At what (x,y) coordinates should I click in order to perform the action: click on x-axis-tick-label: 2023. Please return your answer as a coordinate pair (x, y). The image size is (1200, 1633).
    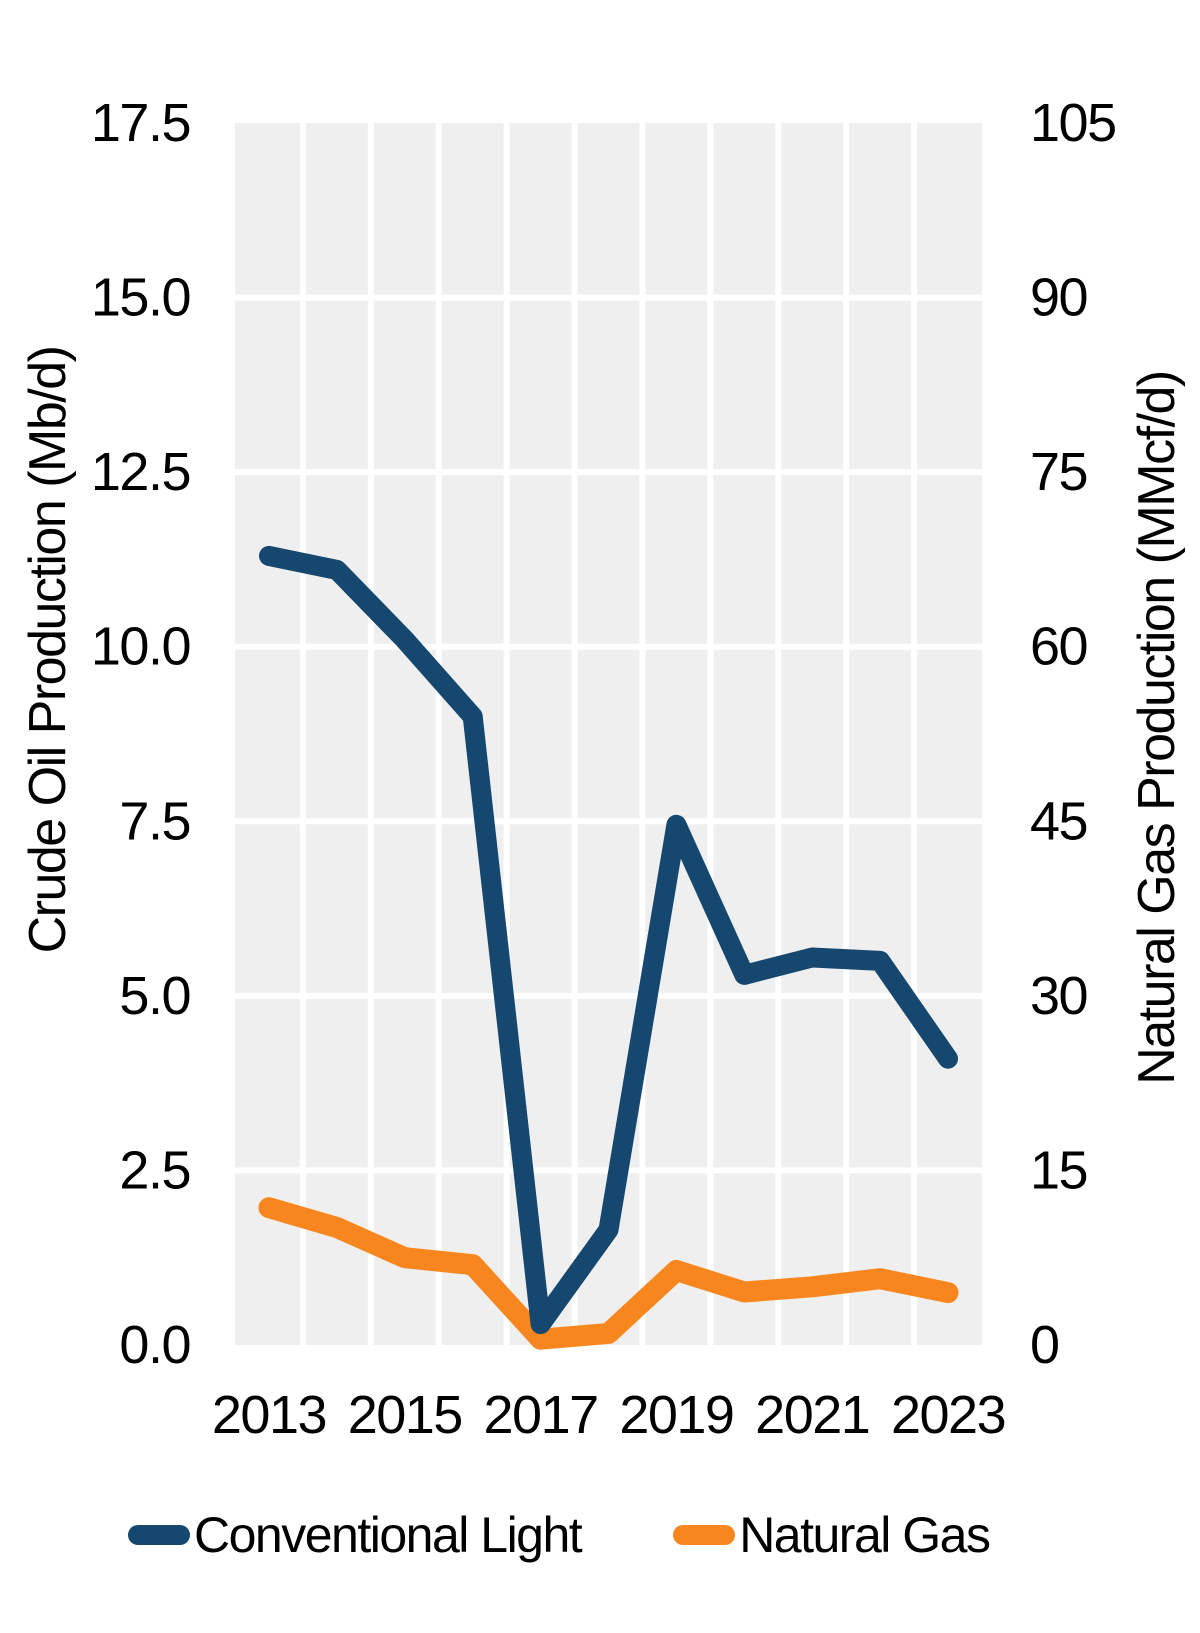
    Looking at the image, I should click on (948, 1415).